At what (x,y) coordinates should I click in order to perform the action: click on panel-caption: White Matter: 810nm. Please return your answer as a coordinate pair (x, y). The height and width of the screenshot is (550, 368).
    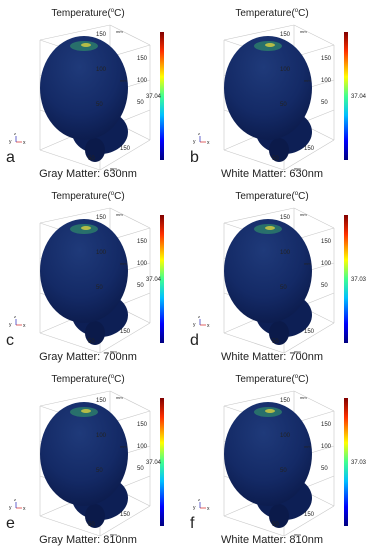
    Looking at the image, I should click on (272, 540).